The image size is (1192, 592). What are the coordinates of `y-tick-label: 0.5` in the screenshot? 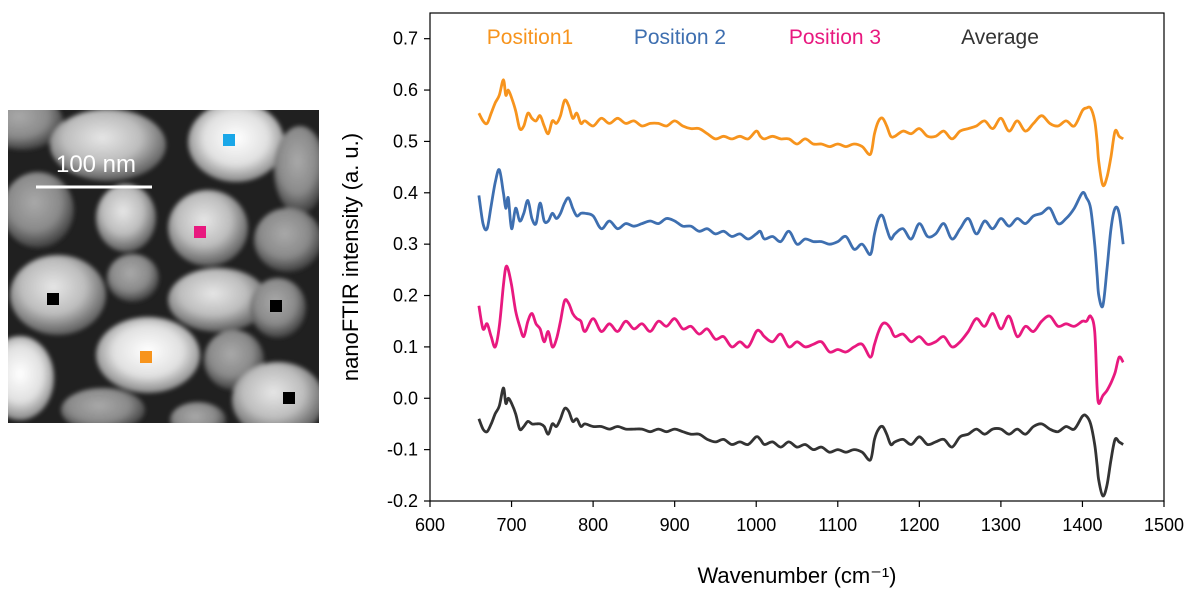 It's located at (405, 141).